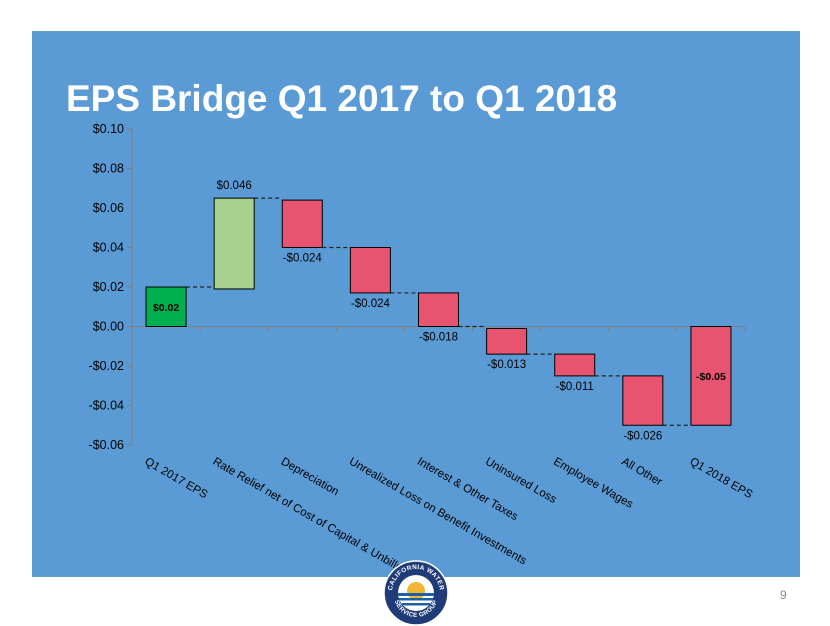 This screenshot has width=830, height=626. What do you see at coordinates (234, 186) in the screenshot?
I see `data-label-1: $0.046` at bounding box center [234, 186].